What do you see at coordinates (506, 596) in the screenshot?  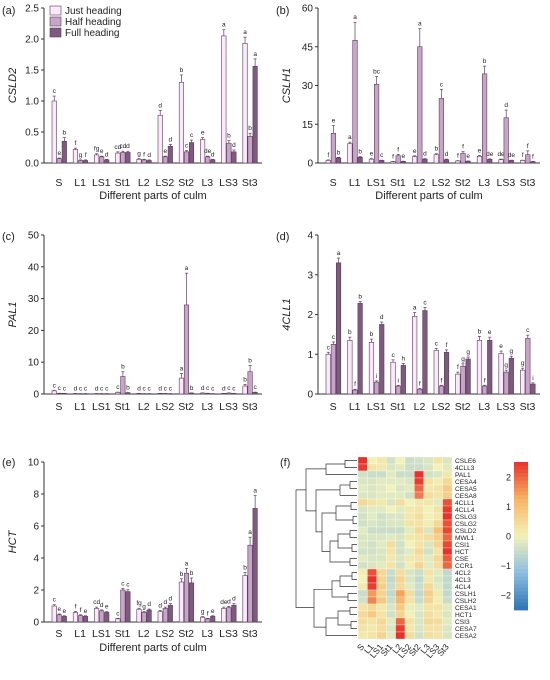 I see `colorbar-tick-label: −2` at bounding box center [506, 596].